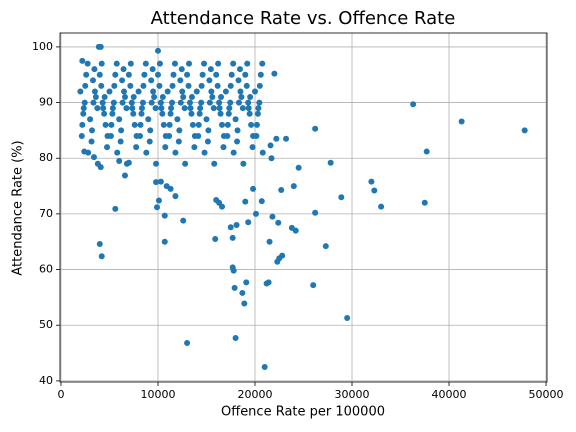 The image size is (576, 432). I want to click on y-tick-label: 60, so click(46, 269).